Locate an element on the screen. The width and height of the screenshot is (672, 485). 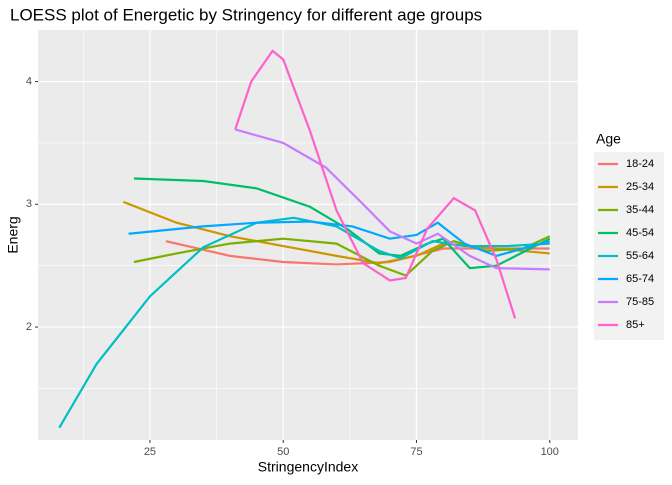
y-tick-label: 3 is located at coordinates (29, 204).